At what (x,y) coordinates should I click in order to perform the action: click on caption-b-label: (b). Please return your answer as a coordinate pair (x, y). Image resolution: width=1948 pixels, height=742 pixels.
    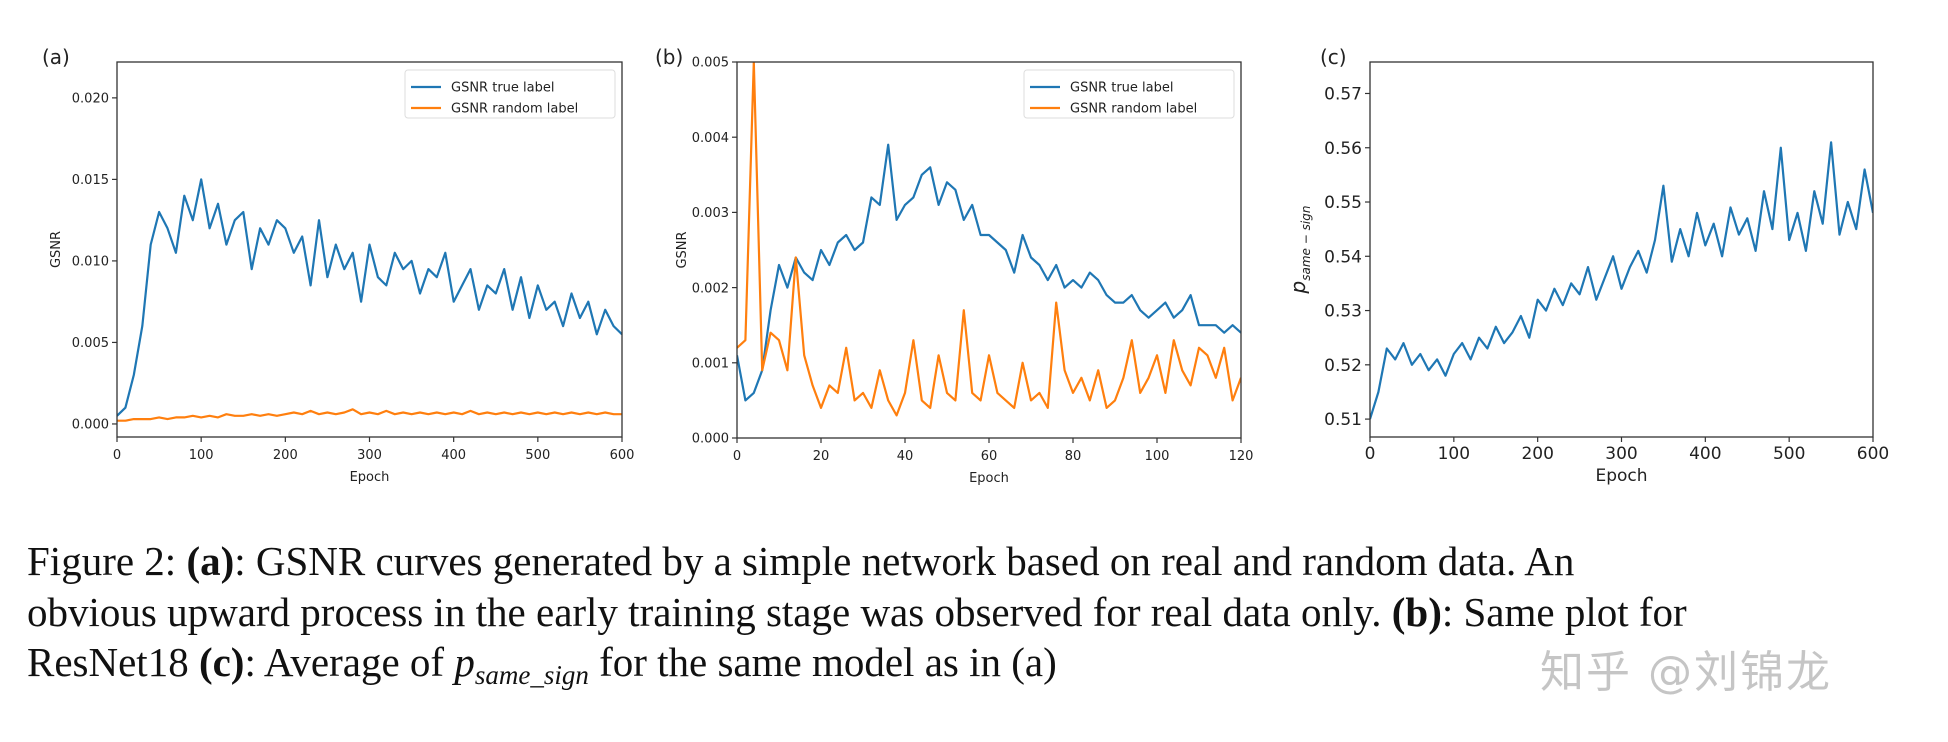
    Looking at the image, I should click on (1416, 611).